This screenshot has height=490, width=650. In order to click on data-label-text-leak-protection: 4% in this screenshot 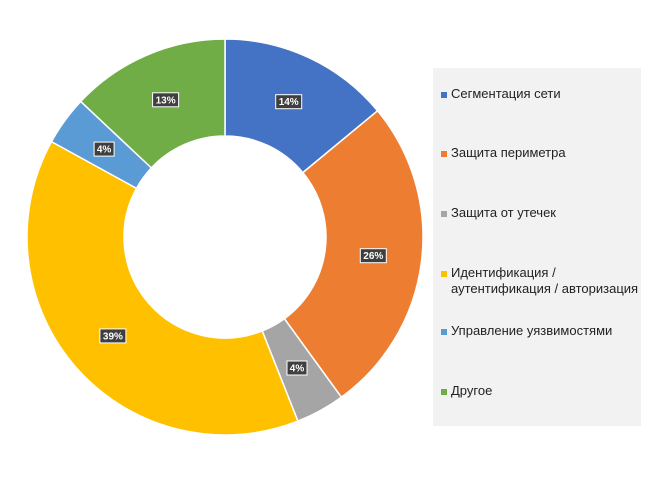, I will do `click(297, 369)`.